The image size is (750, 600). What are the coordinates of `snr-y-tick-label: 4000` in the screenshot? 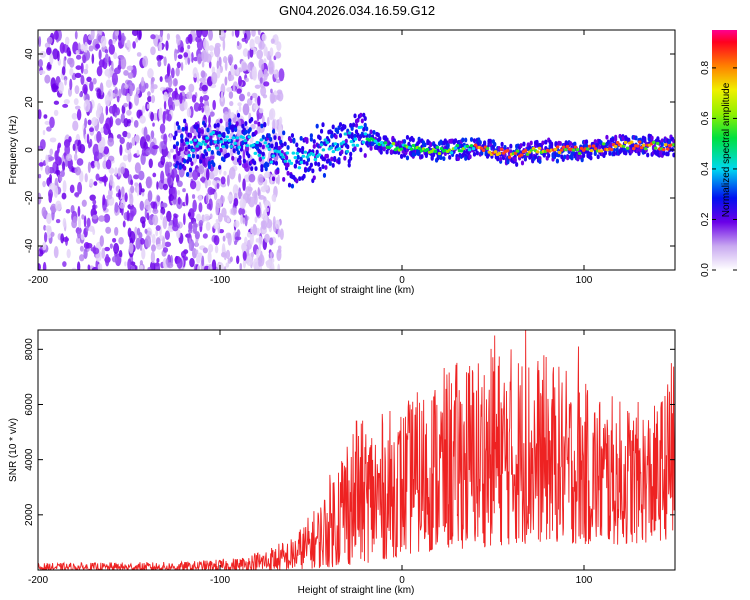 It's located at (29, 459).